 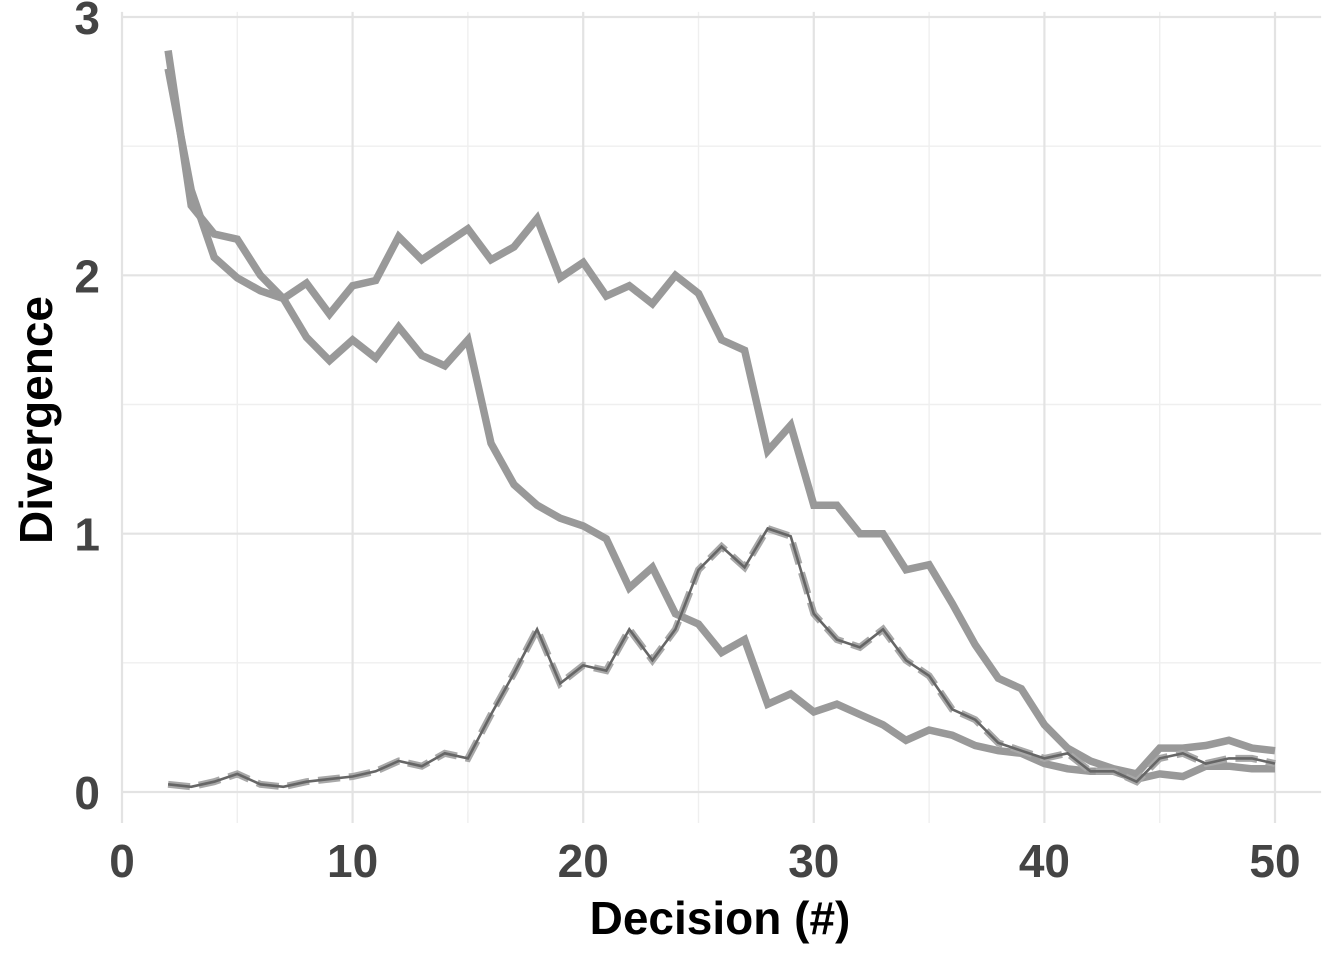 I want to click on y-tick-labels: 0 1 2 3, so click(x=87, y=409).